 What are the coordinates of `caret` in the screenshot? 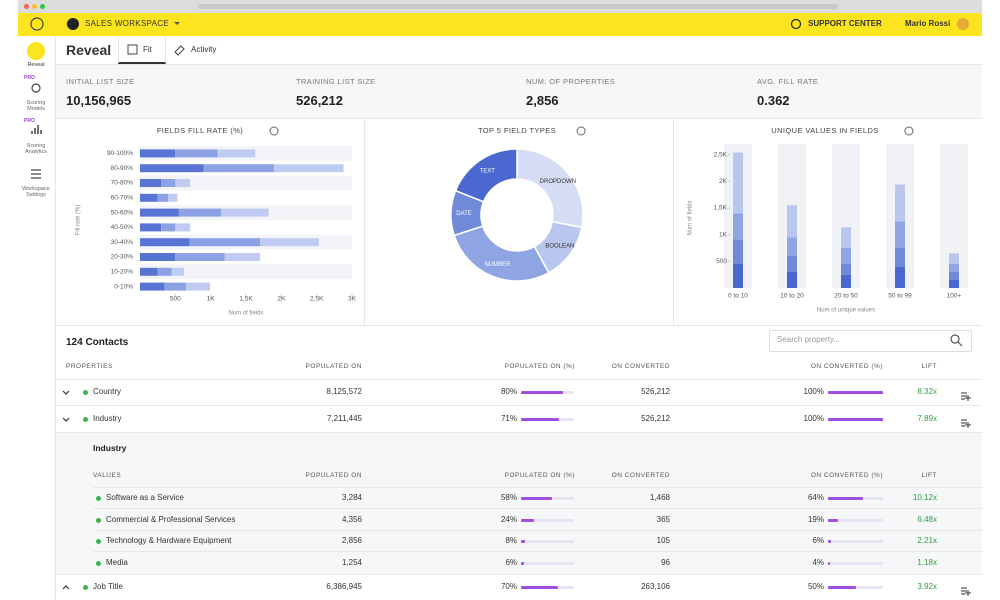 It's located at (177, 23).